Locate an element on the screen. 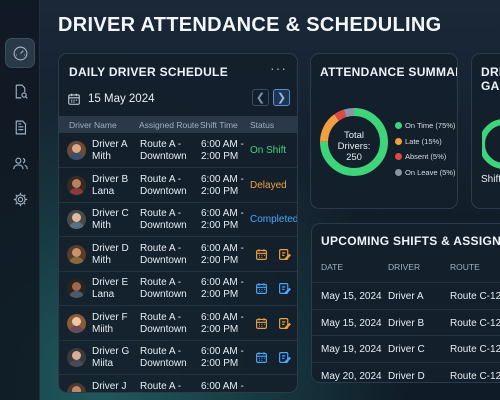 The width and height of the screenshot is (500, 400). sidebar-item-drivers is located at coordinates (20, 163).